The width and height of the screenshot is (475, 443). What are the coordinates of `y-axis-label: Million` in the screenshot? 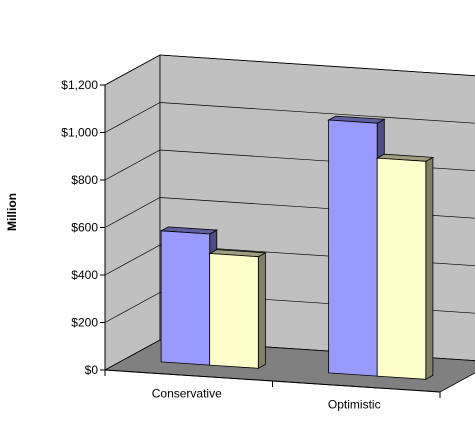 It's located at (12, 212).